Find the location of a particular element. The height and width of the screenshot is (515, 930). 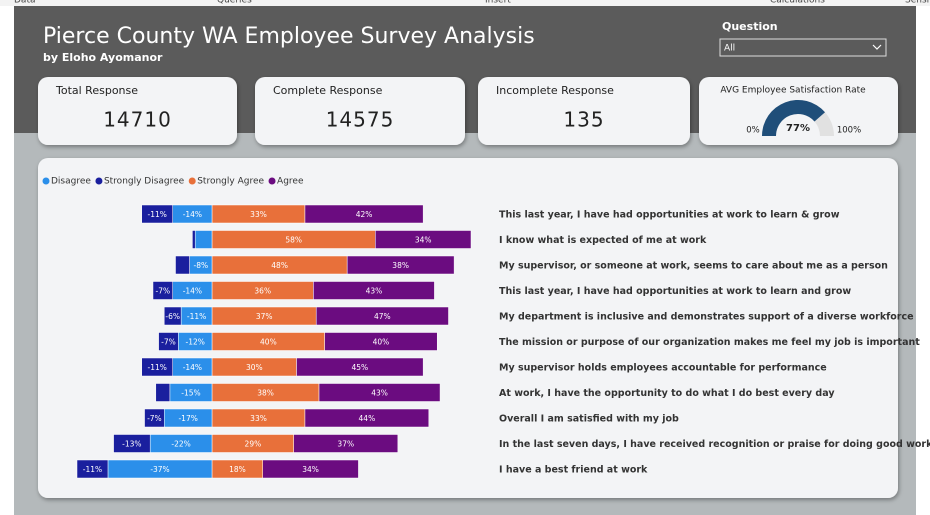

data-label: 45% is located at coordinates (359, 367).